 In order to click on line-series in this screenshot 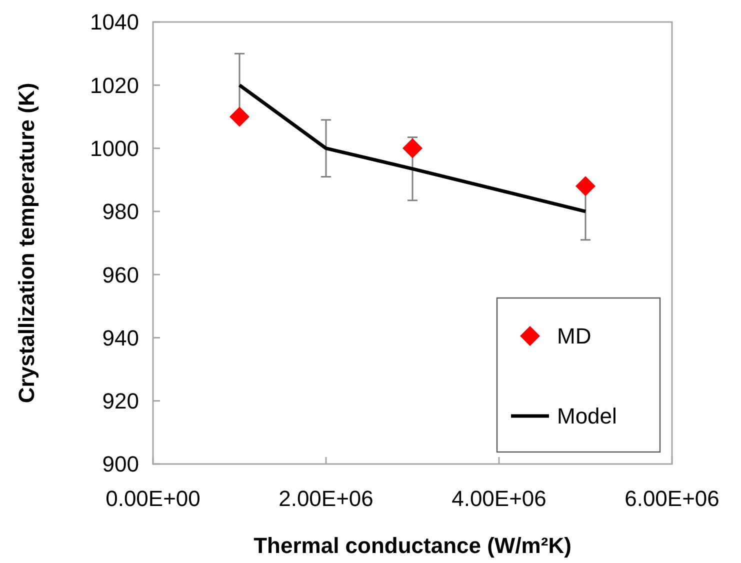, I will do `click(413, 148)`.